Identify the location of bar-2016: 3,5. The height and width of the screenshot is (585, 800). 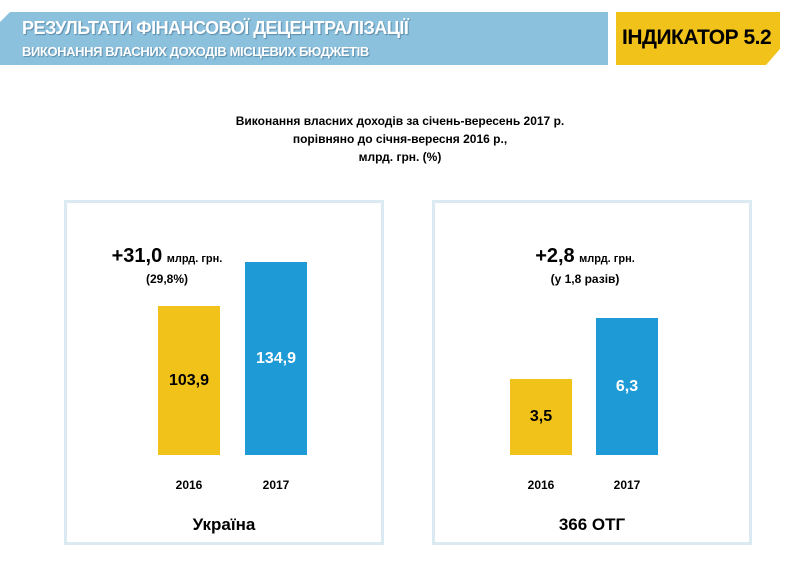
(541, 416).